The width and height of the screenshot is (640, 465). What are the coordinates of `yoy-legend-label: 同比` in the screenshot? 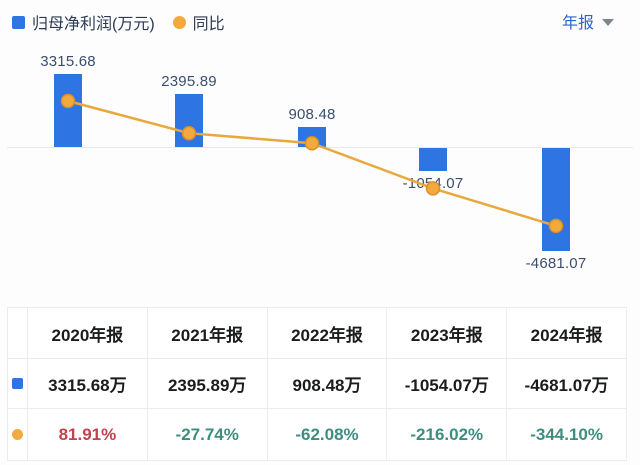 It's located at (208, 24).